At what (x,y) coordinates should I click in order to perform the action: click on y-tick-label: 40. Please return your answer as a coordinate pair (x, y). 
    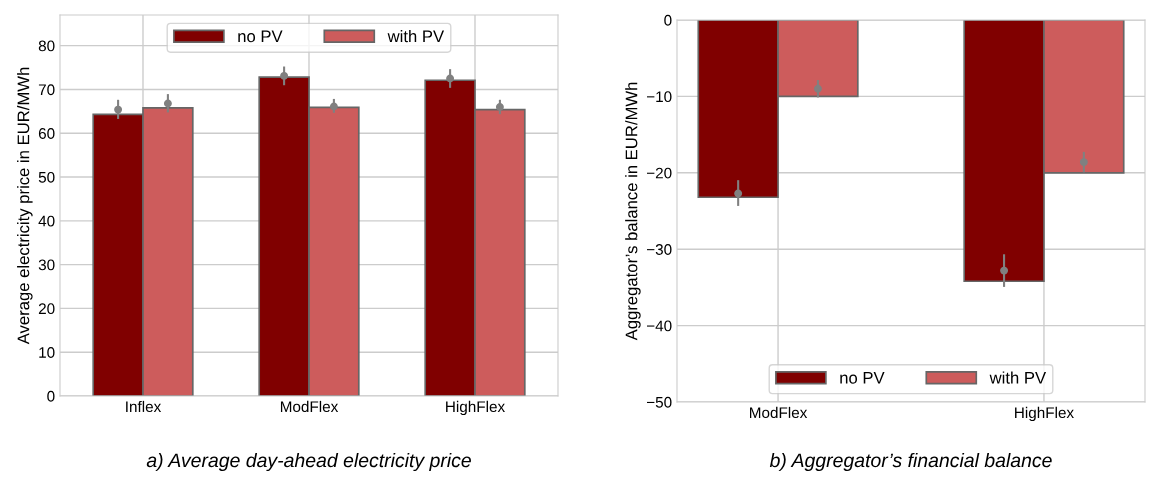
    Looking at the image, I should click on (46, 221).